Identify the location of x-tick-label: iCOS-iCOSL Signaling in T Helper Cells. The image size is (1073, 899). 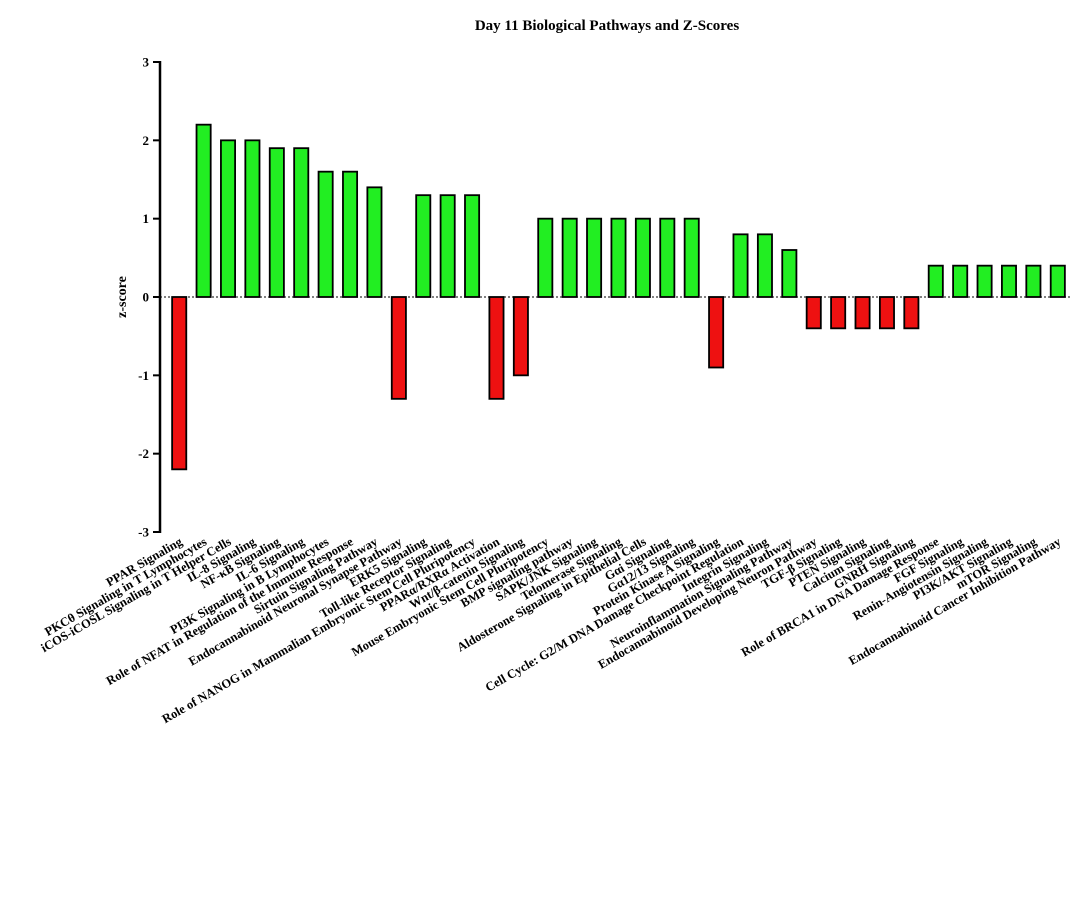
(136, 594).